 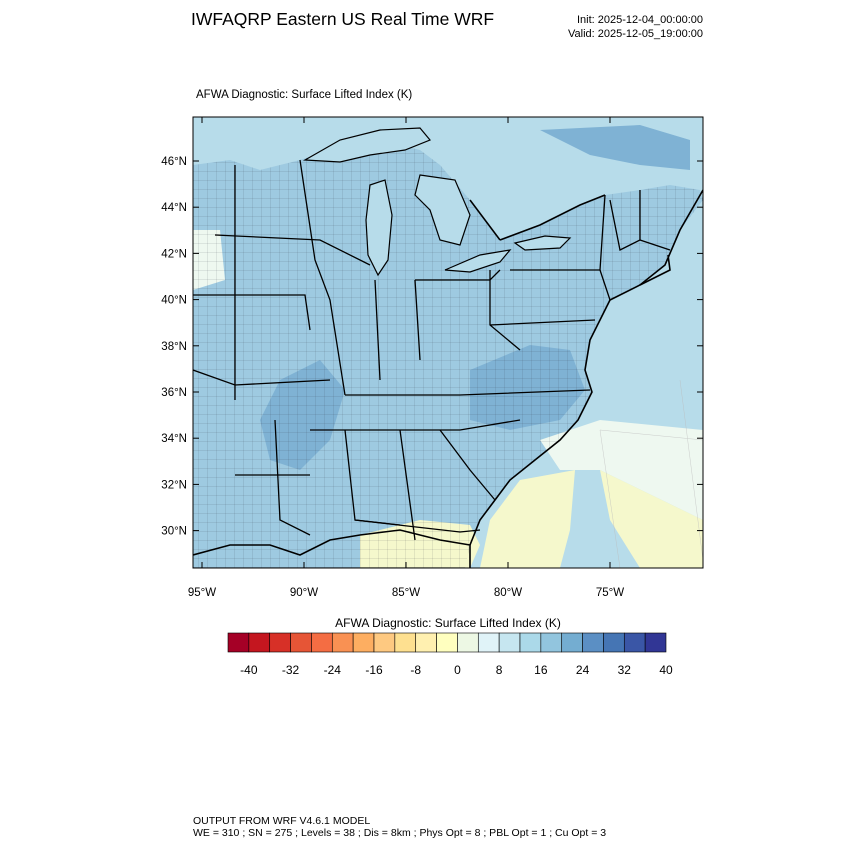 I want to click on lat-label: 34°N, so click(x=174, y=439).